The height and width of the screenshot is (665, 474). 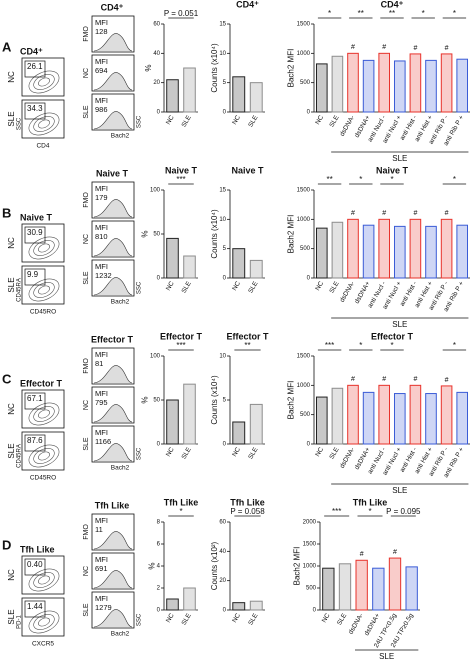 What do you see at coordinates (225, 83) in the screenshot?
I see `y-tick-label: 5` at bounding box center [225, 83].